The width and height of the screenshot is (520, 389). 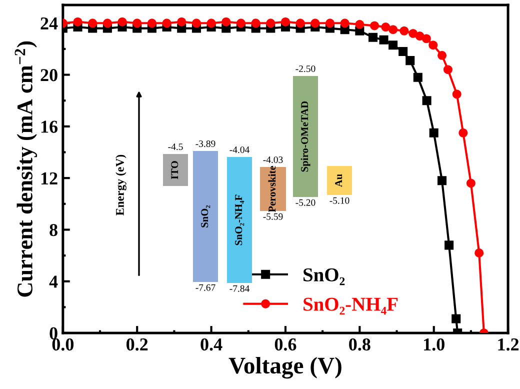 What do you see at coordinates (206, 144) in the screenshot?
I see `annotation: -3.89` at bounding box center [206, 144].